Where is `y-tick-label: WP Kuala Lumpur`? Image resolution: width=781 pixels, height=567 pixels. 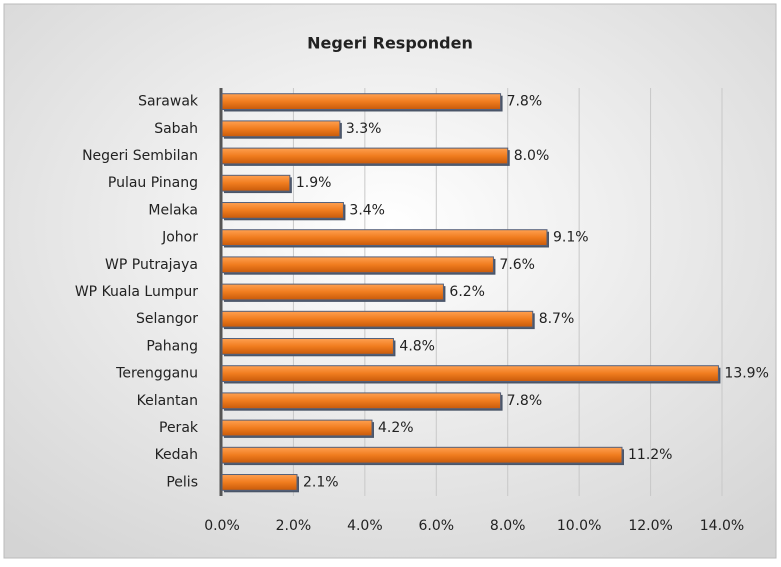 y-tick-label: WP Kuala Lumpur is located at coordinates (136, 292).